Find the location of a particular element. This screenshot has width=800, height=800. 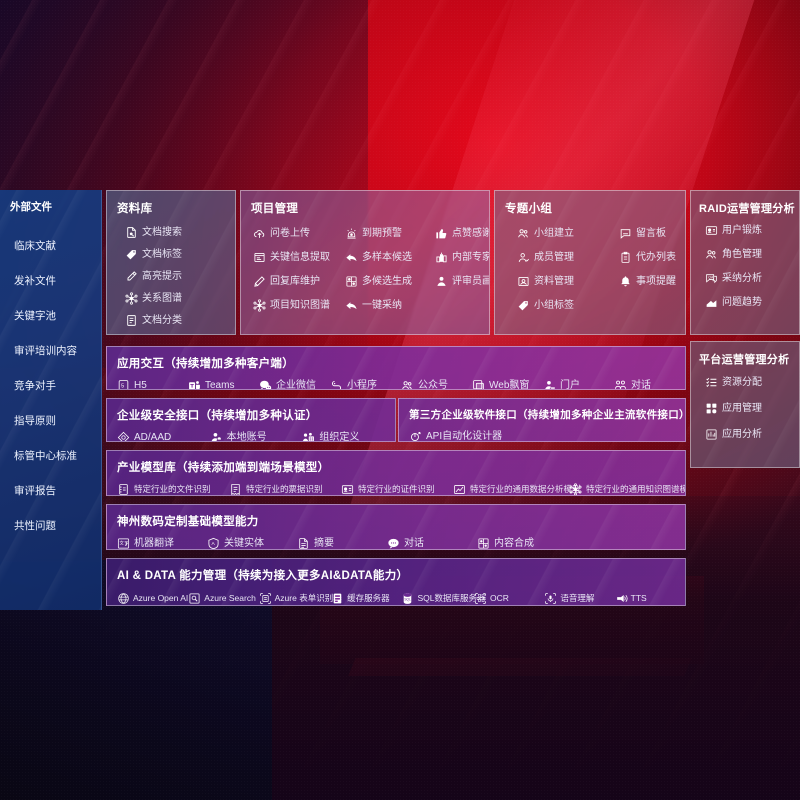

ai-item-azure-search: Azure Search is located at coordinates (223, 598).